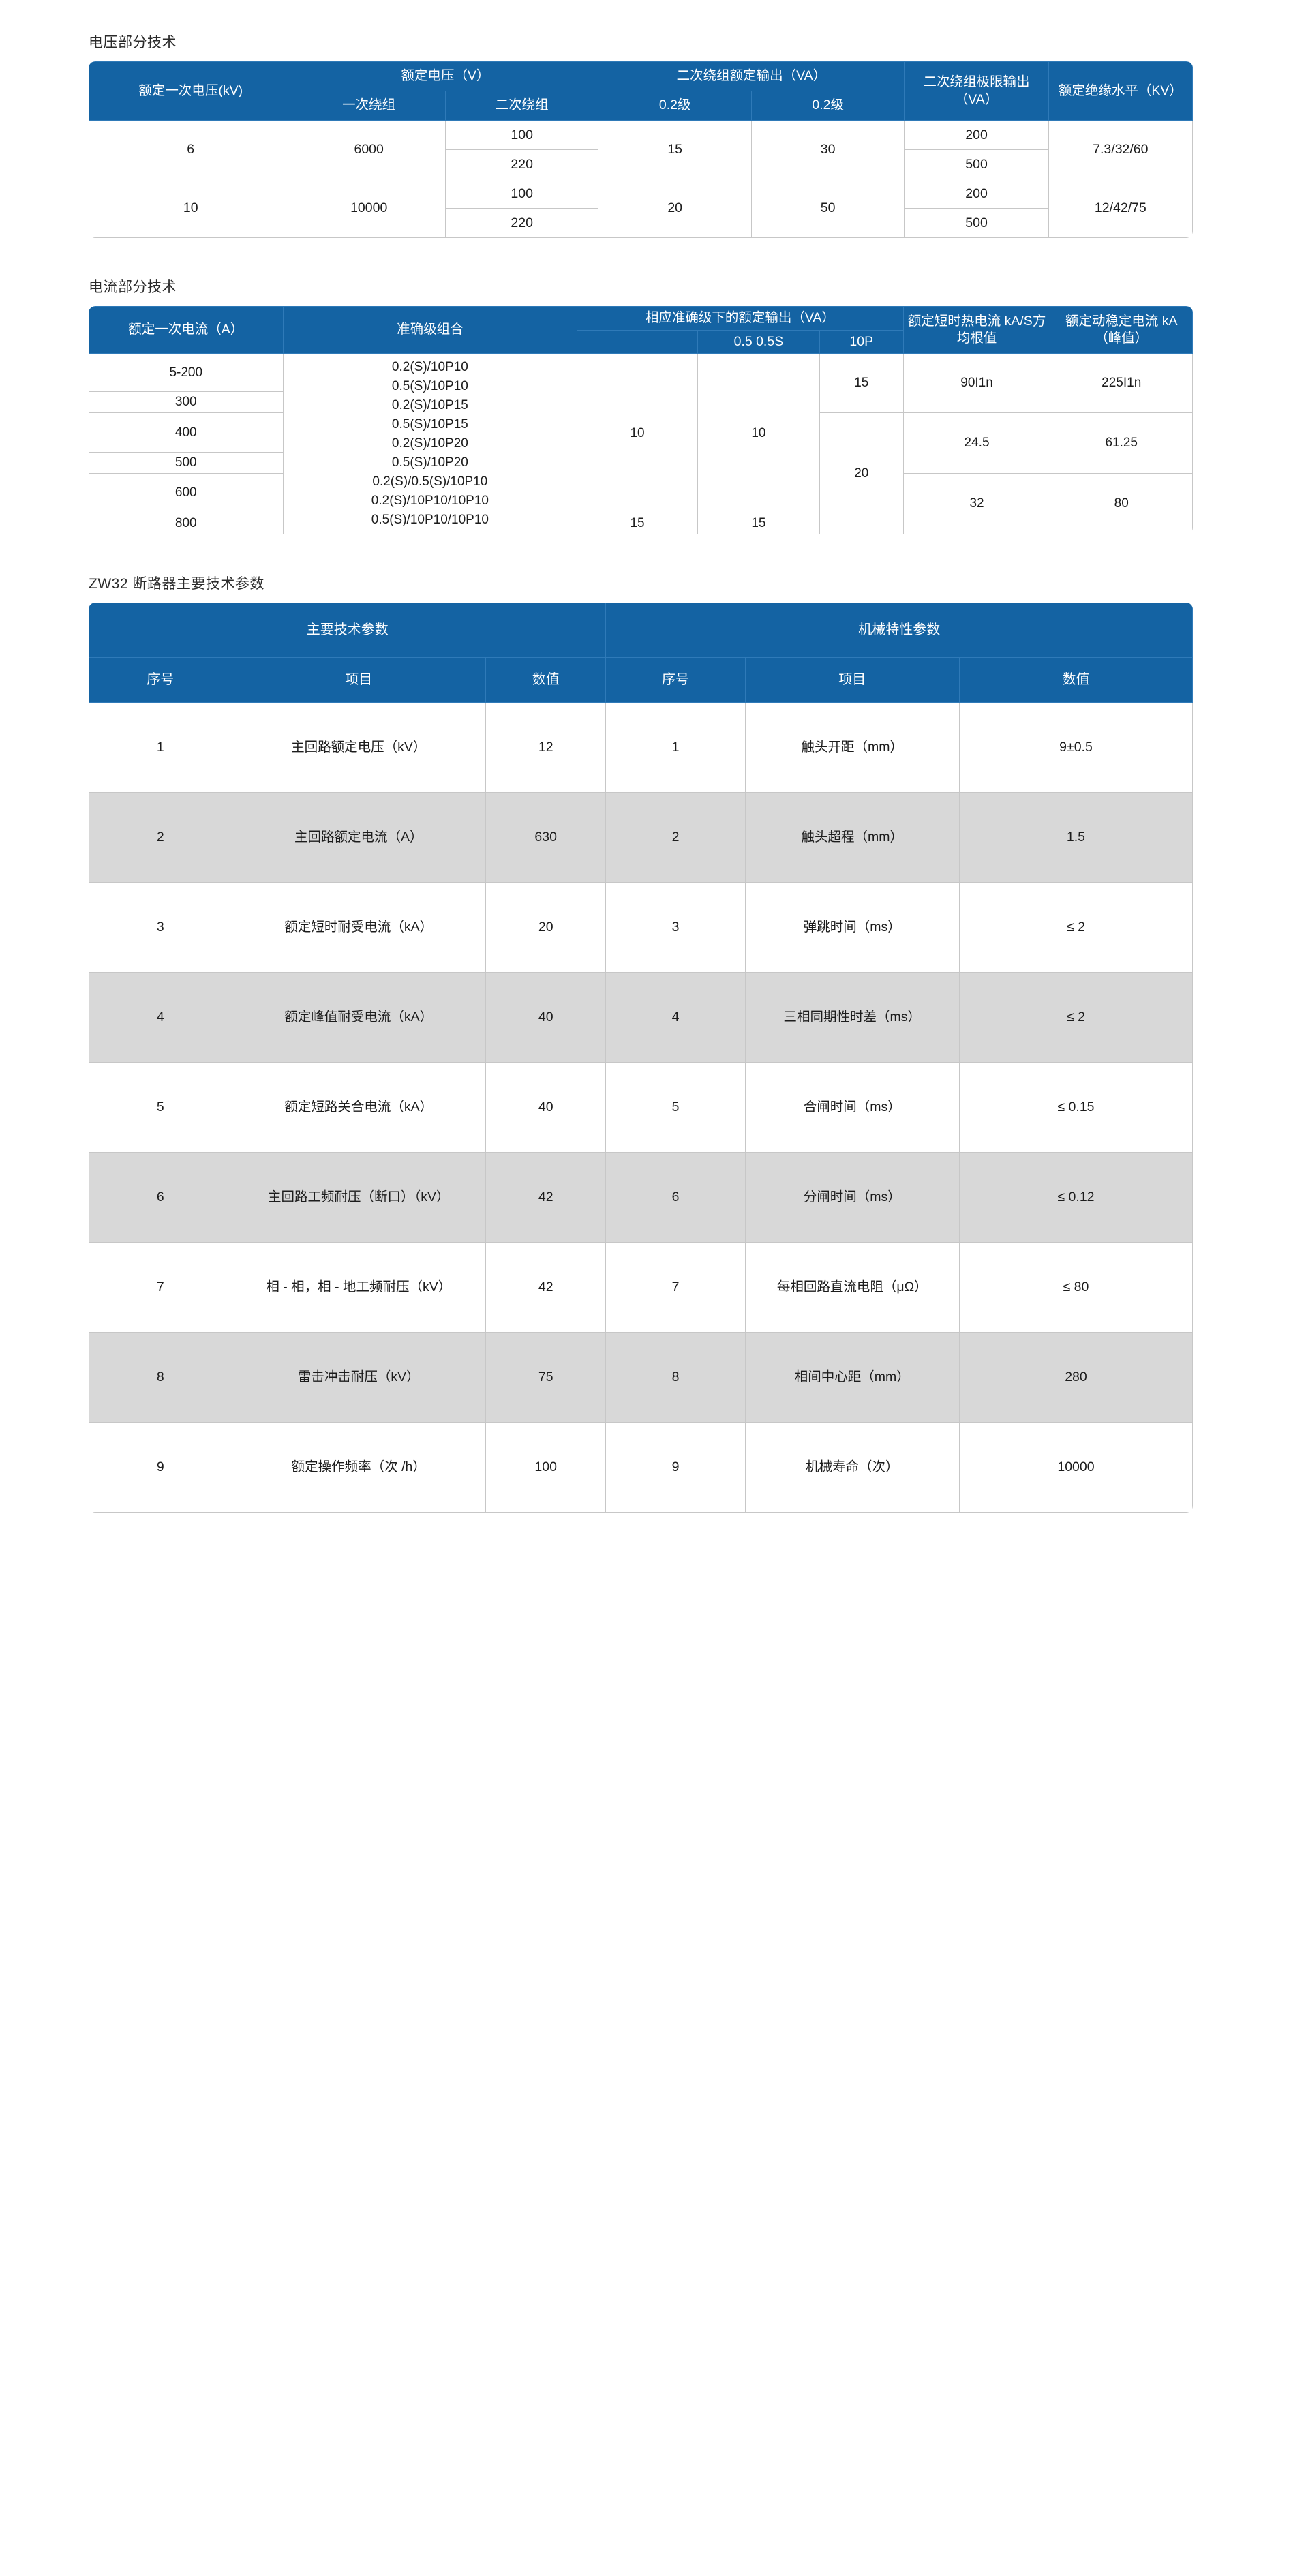  I want to click on th-primary-voltage: 额定一次电压(kV), so click(191, 91).